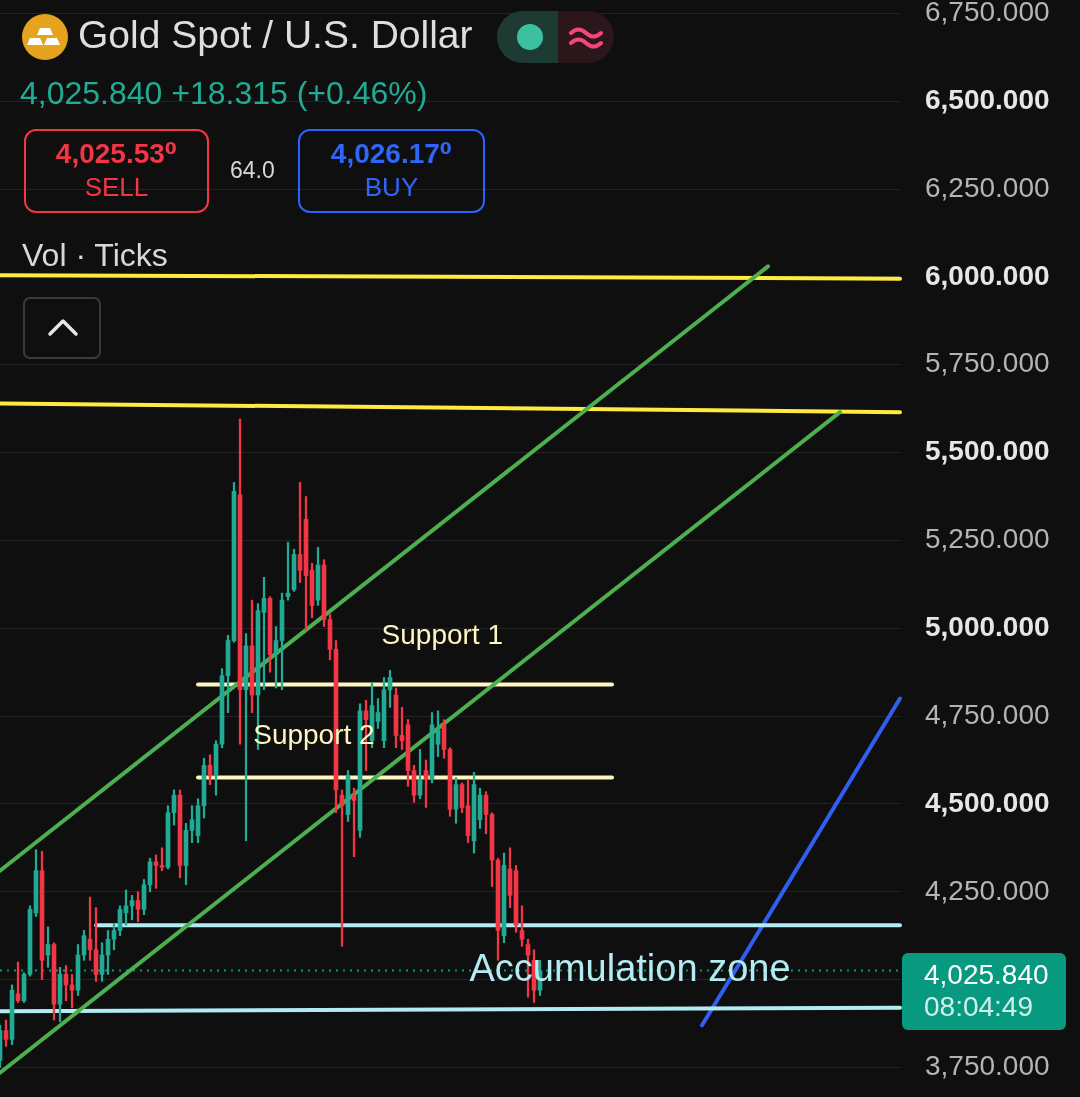  I want to click on sell-button: 4,025.53⁰ SELL, so click(116, 171).